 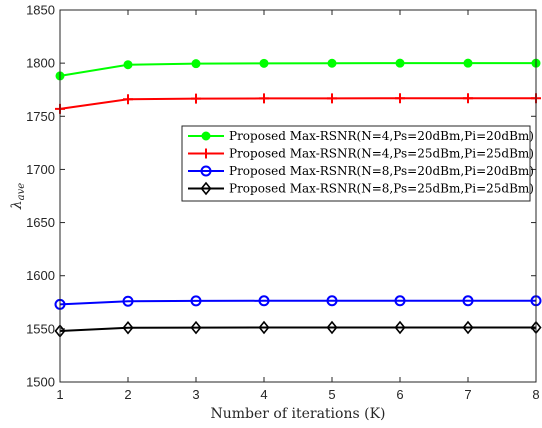 I want to click on legend-label: Proposed Max-RSNR(N=4,Ps=25dBm,Pi=25dBm), so click(x=381, y=154).